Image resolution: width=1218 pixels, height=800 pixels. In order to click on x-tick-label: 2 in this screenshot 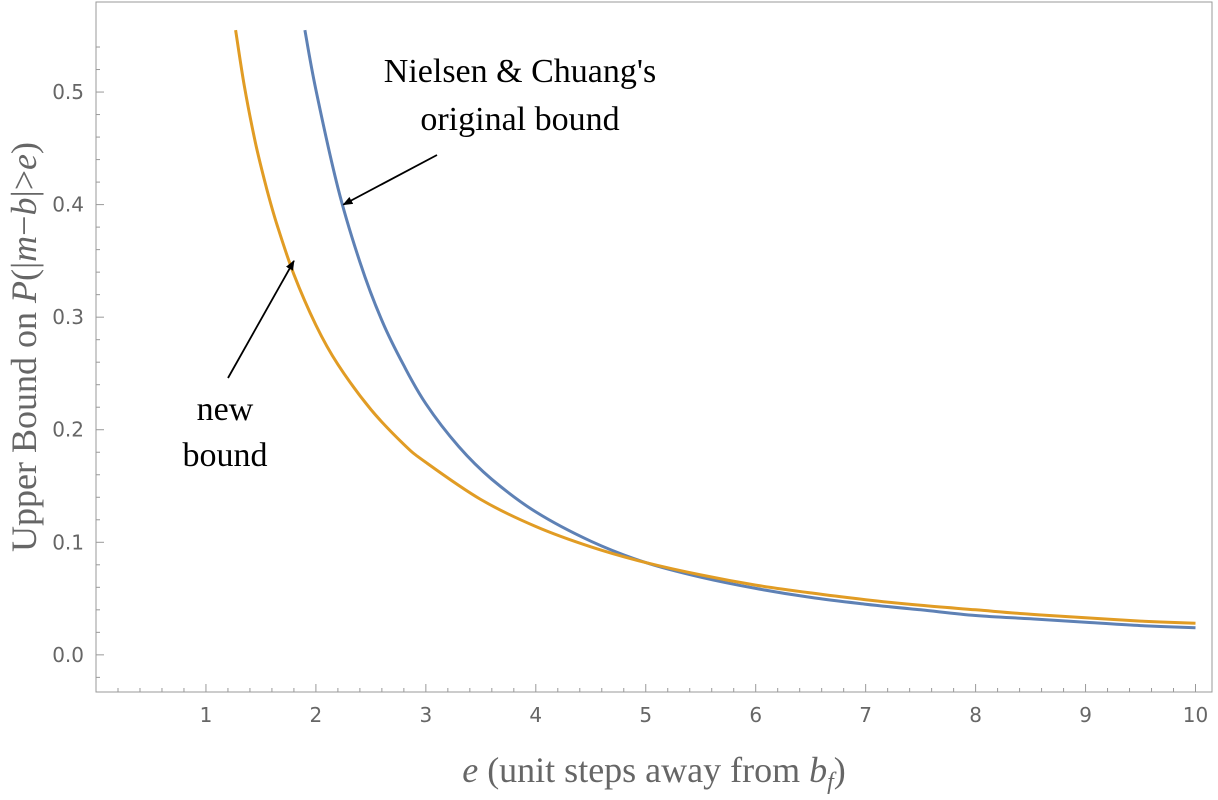, I will do `click(316, 715)`.